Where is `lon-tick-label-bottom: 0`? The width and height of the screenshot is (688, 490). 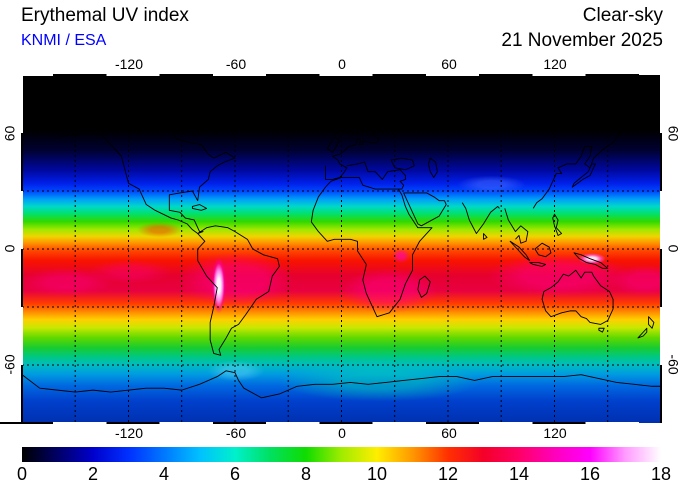
lon-tick-label-bottom: 0 is located at coordinates (342, 433).